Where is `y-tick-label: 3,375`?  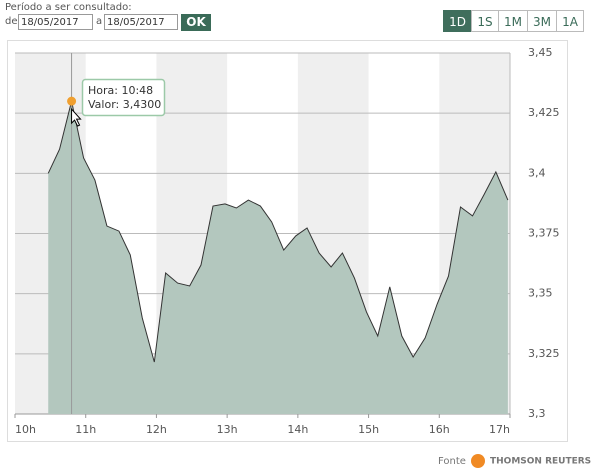
y-tick-label: 3,375 is located at coordinates (544, 233).